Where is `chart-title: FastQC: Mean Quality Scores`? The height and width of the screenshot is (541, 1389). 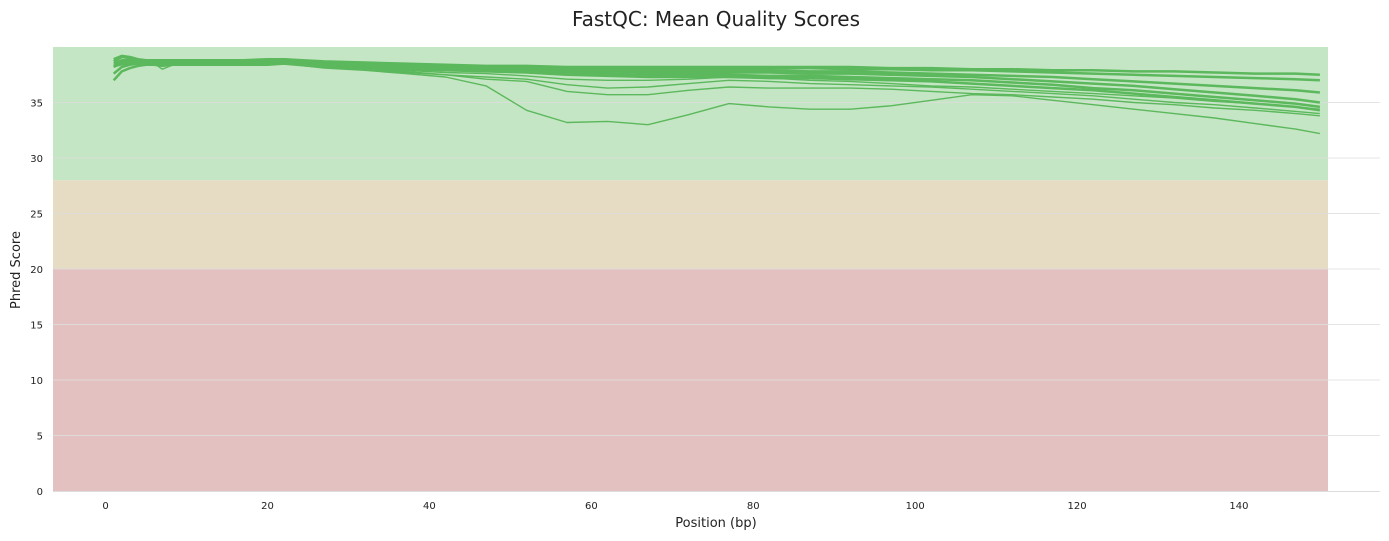 chart-title: FastQC: Mean Quality Scores is located at coordinates (716, 19).